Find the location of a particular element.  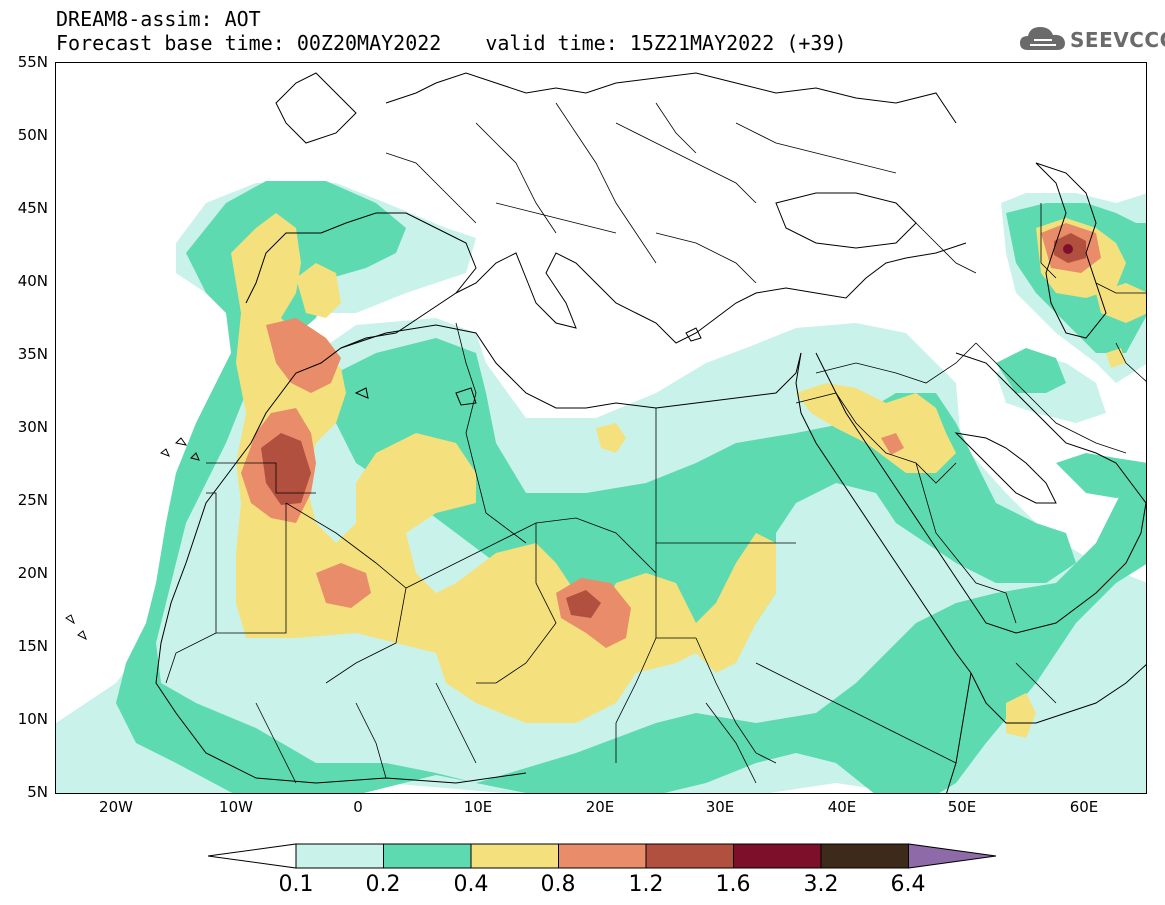

colorbar-label: 0.1 is located at coordinates (296, 884).